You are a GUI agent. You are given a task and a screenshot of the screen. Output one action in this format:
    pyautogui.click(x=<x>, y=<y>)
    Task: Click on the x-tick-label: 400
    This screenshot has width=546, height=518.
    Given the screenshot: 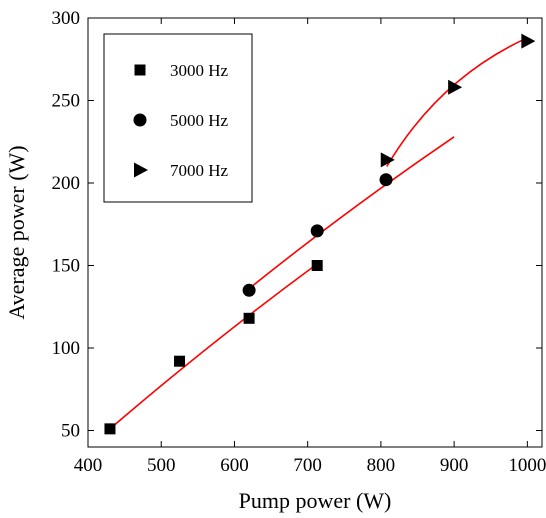 What is the action you would take?
    pyautogui.click(x=88, y=465)
    